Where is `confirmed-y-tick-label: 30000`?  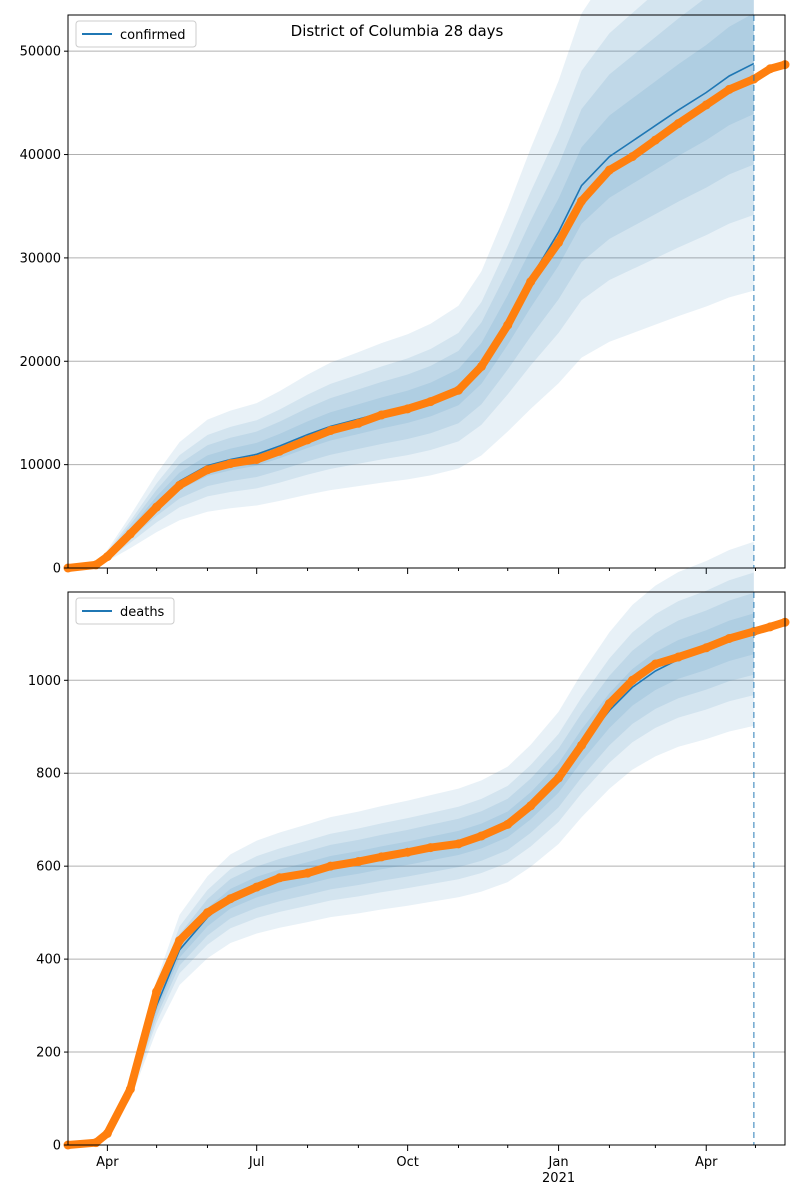
confirmed-y-tick-label: 30000 is located at coordinates (40, 258).